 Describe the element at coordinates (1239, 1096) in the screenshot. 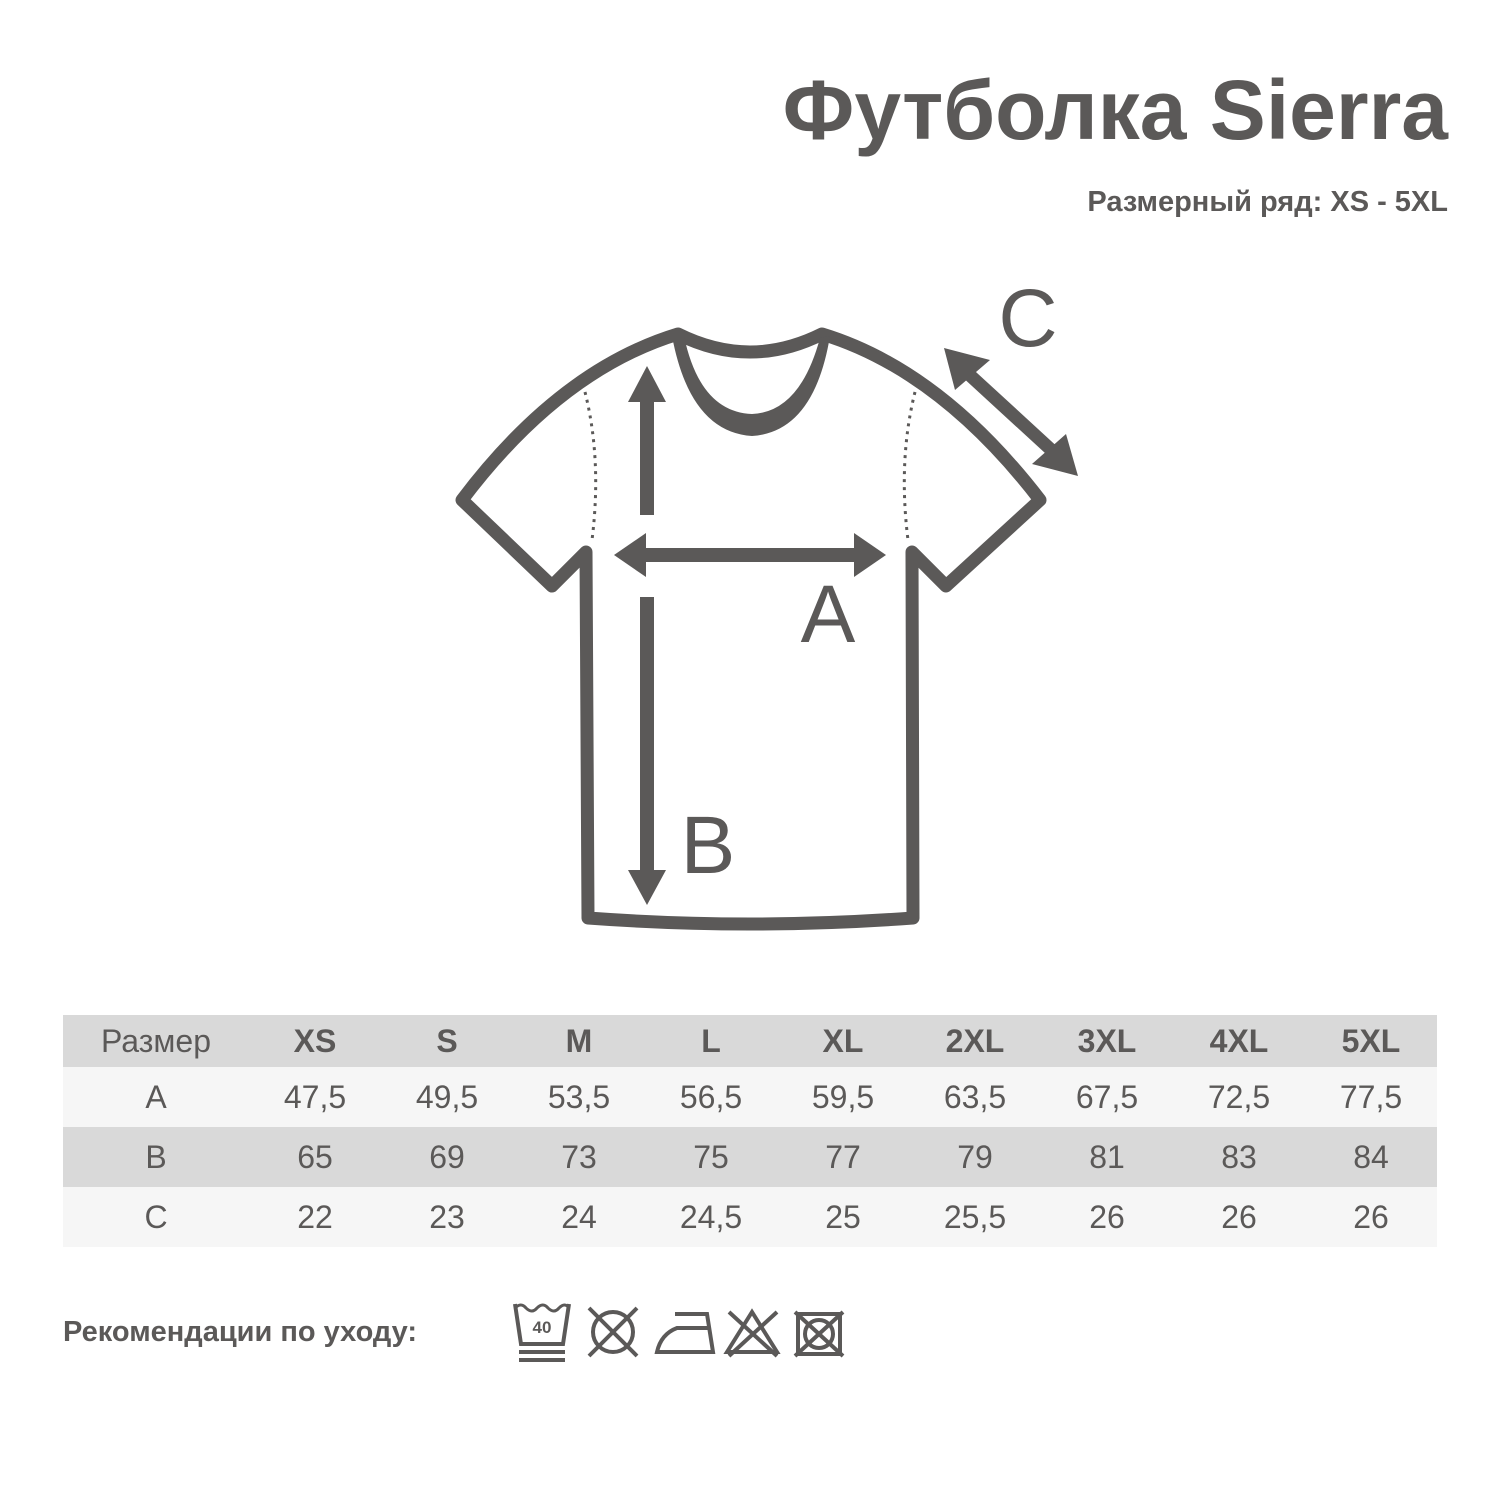

I see `table-cell: 72,5` at that location.